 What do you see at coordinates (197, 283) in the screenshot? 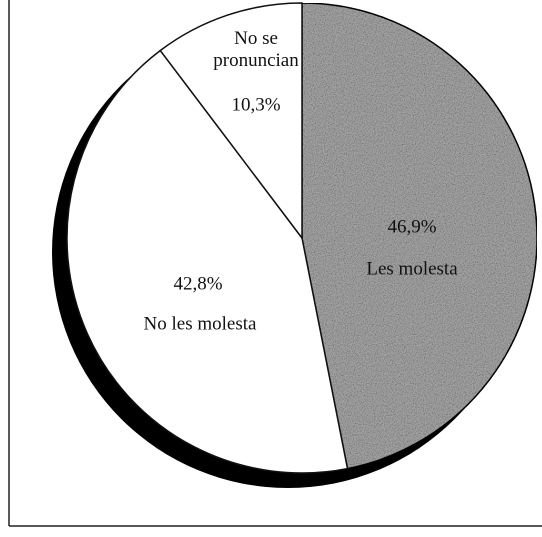
I see `value-label: 42,8%` at bounding box center [197, 283].